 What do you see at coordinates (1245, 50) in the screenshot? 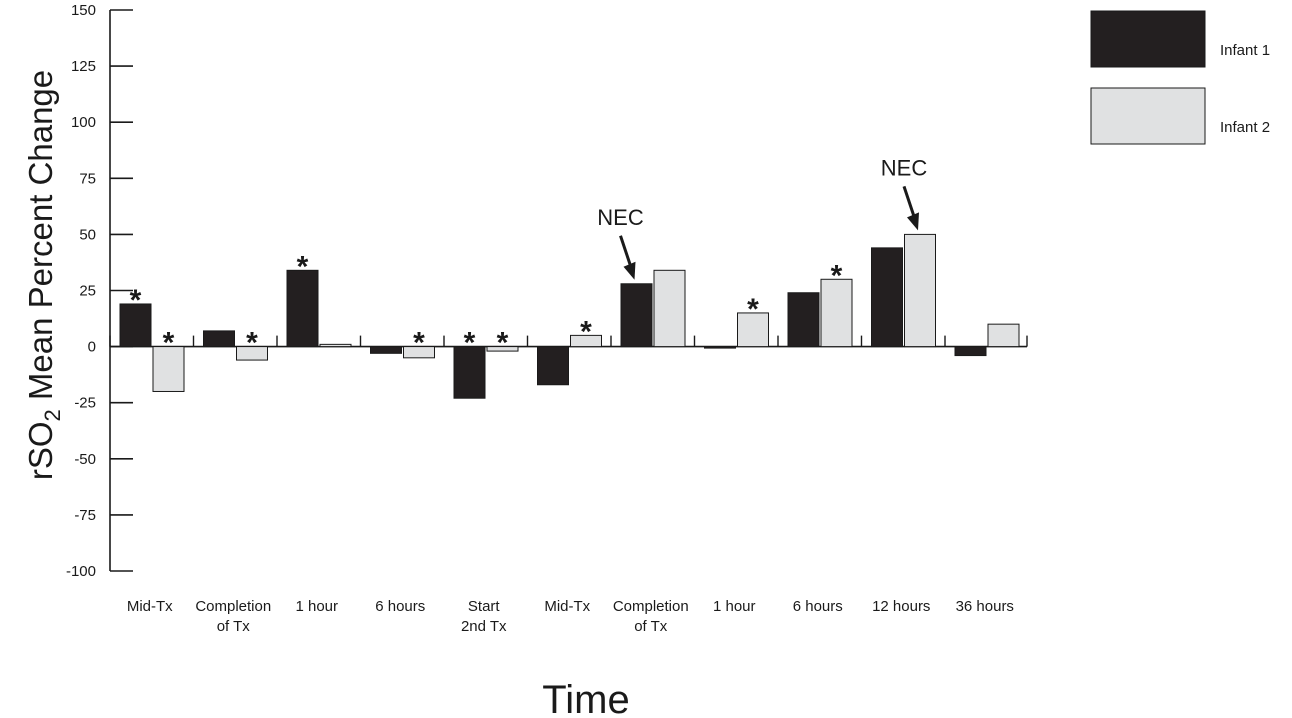
I see `legend-label: Infant 1` at bounding box center [1245, 50].